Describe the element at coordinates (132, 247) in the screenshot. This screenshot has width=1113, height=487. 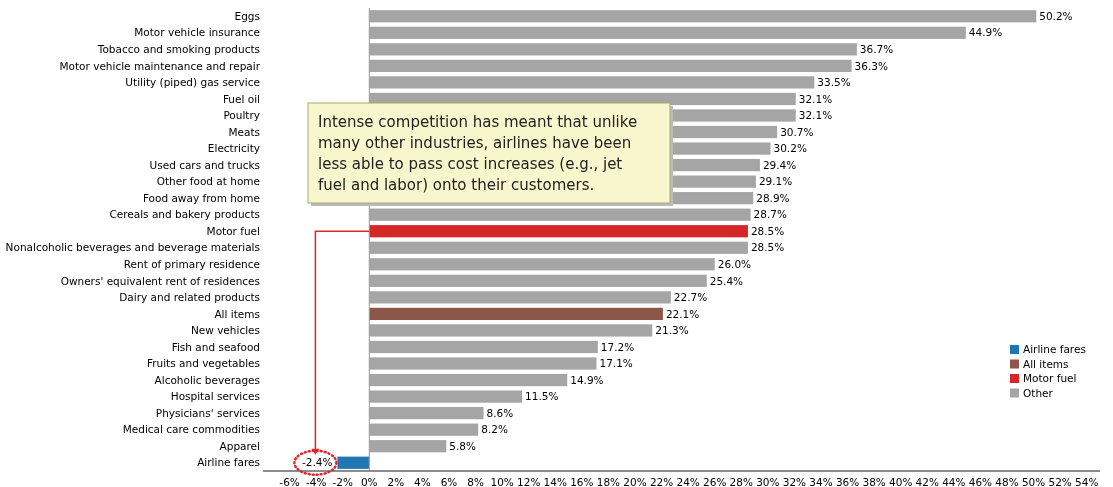
I see `y-tick-label: Nonalcoholic beverages and beverage materials` at that location.